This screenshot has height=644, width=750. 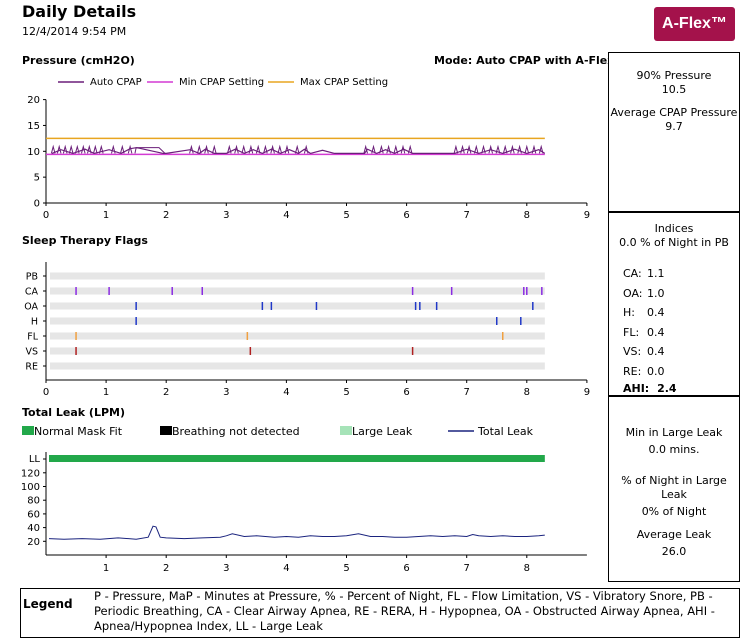 I want to click on index-row: OA: 1.0, so click(x=644, y=293).